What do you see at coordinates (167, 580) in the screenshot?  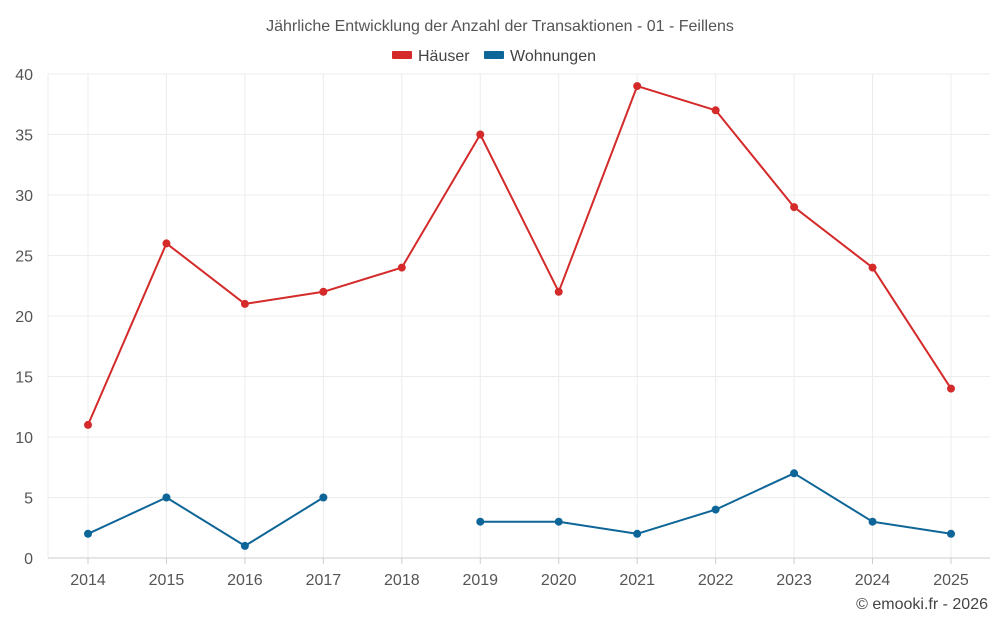 I see `x-tick-label: 2015` at bounding box center [167, 580].